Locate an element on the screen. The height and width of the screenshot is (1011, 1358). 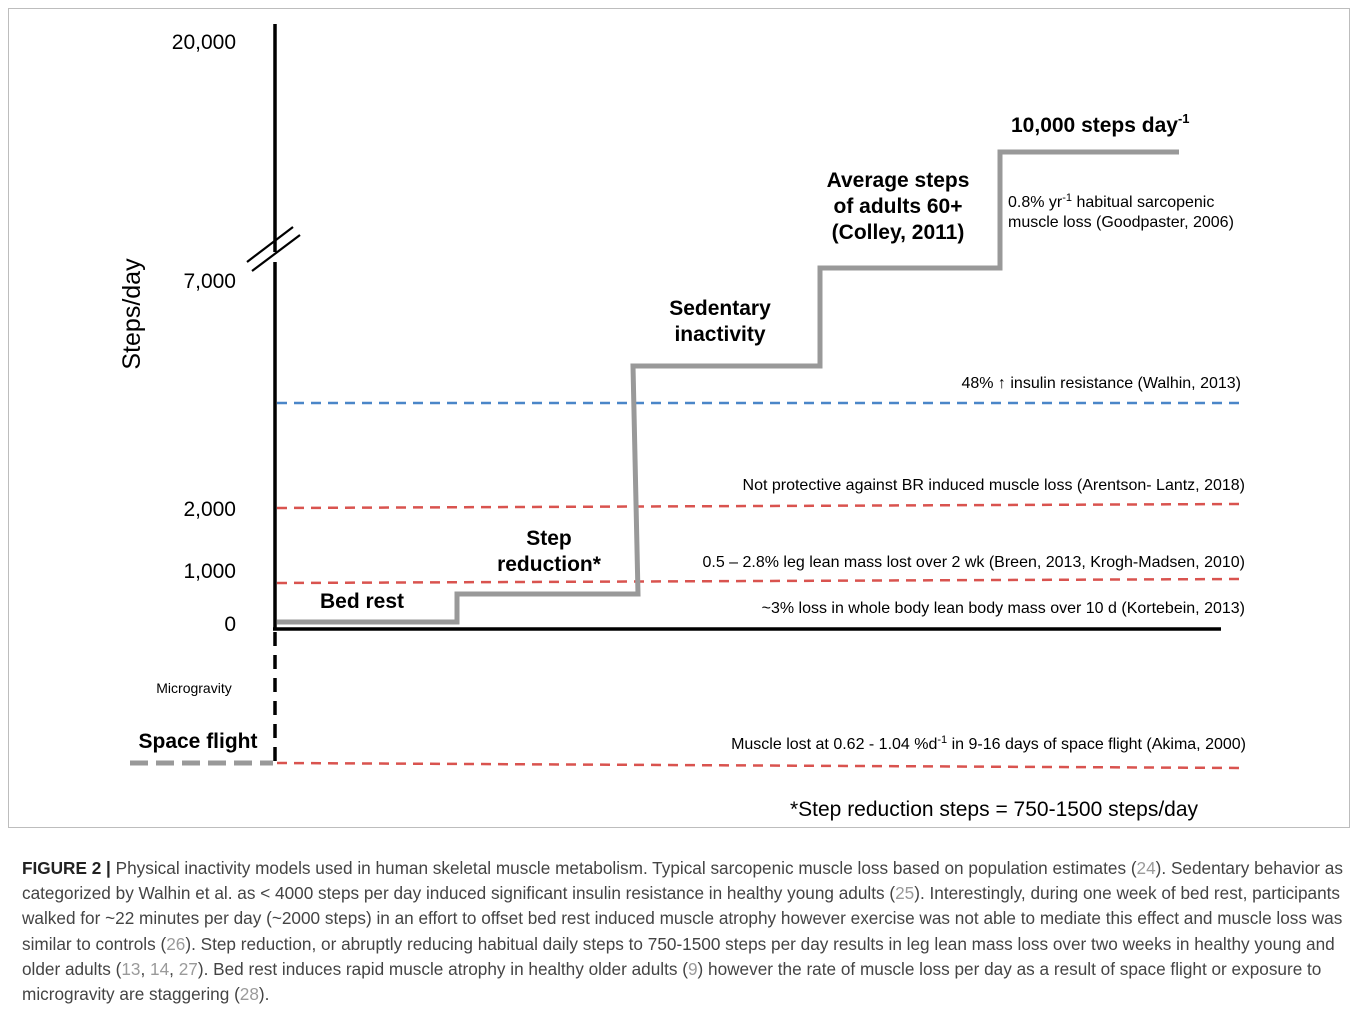
citation-link: 26 is located at coordinates (176, 943).